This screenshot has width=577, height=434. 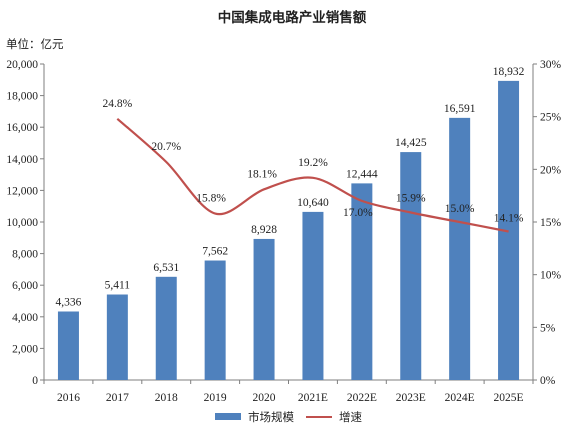 What do you see at coordinates (22, 223) in the screenshot?
I see `left-axis-tick-label: 10,000` at bounding box center [22, 223].